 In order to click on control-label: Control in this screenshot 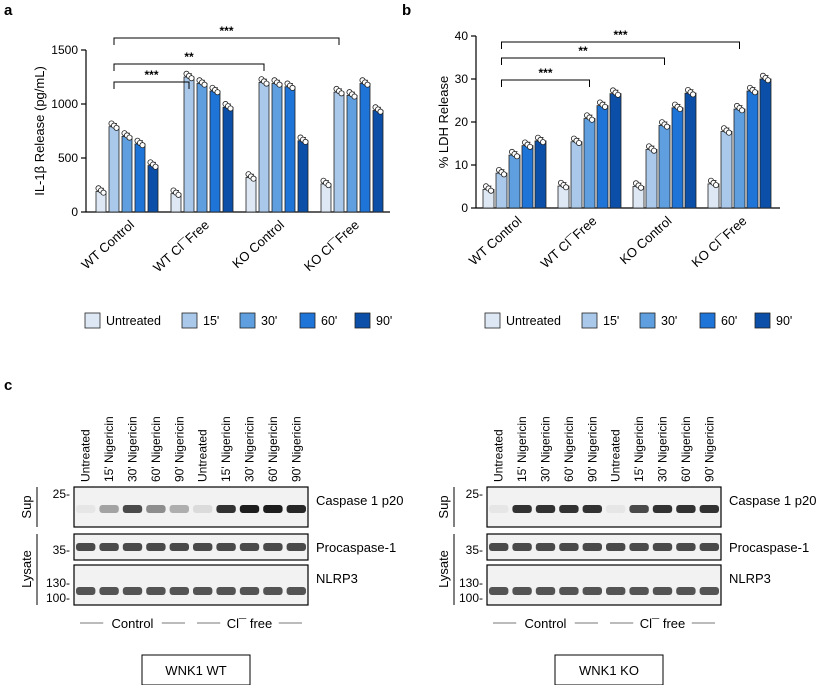, I will do `click(546, 623)`.